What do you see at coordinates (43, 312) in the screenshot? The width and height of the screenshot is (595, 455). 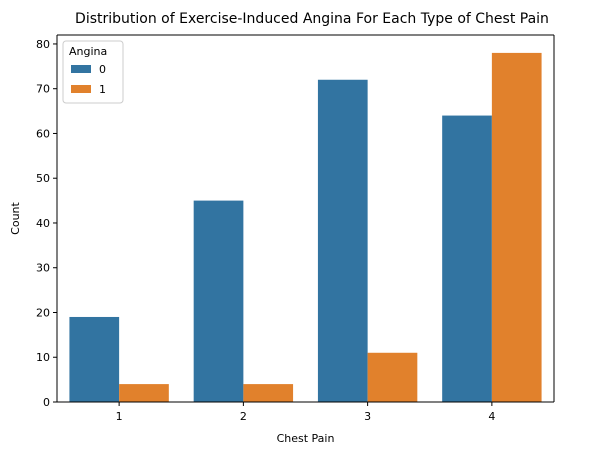 I see `y-tick-label-20: 20` at bounding box center [43, 312].